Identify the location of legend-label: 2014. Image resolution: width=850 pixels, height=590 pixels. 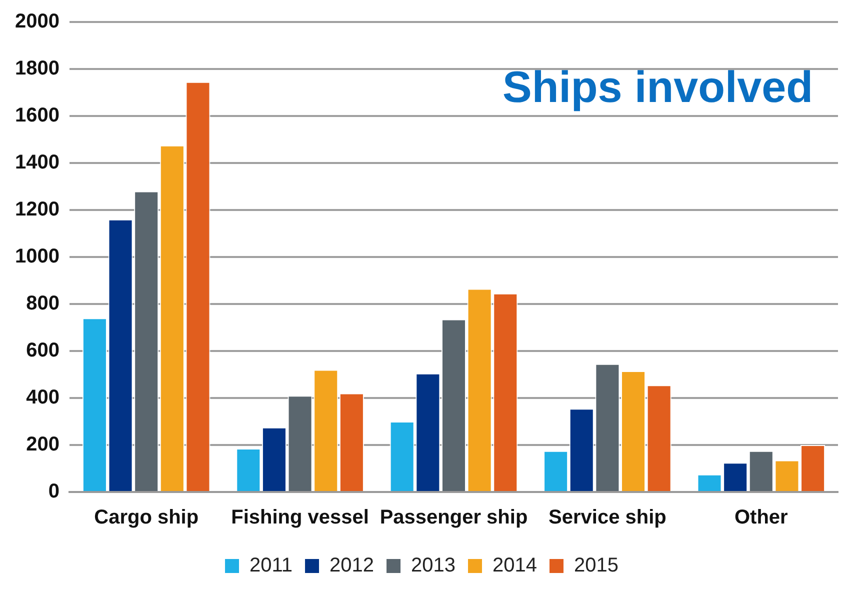
(515, 565).